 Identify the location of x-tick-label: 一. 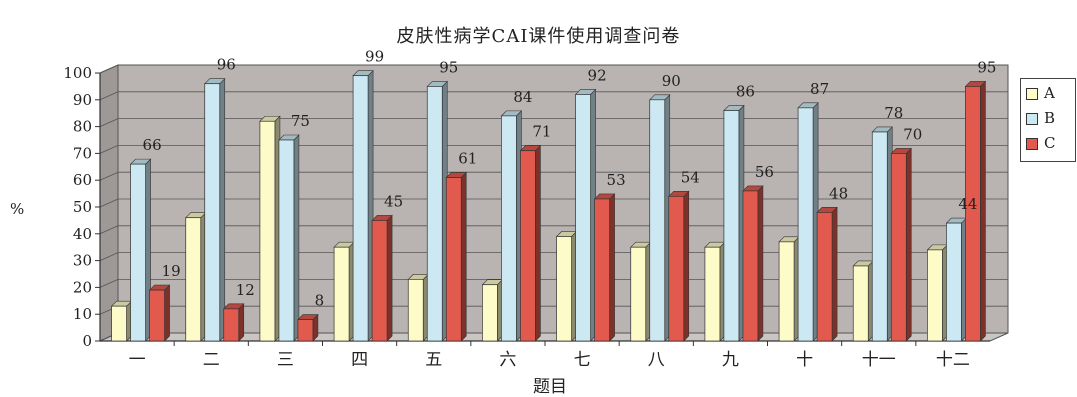
(137, 360).